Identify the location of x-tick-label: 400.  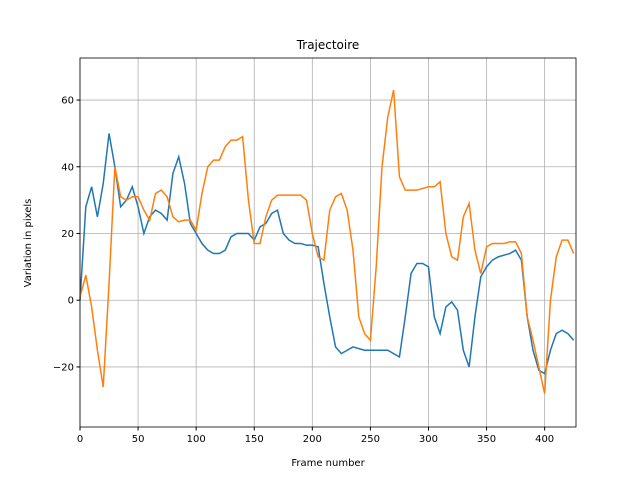
(544, 439).